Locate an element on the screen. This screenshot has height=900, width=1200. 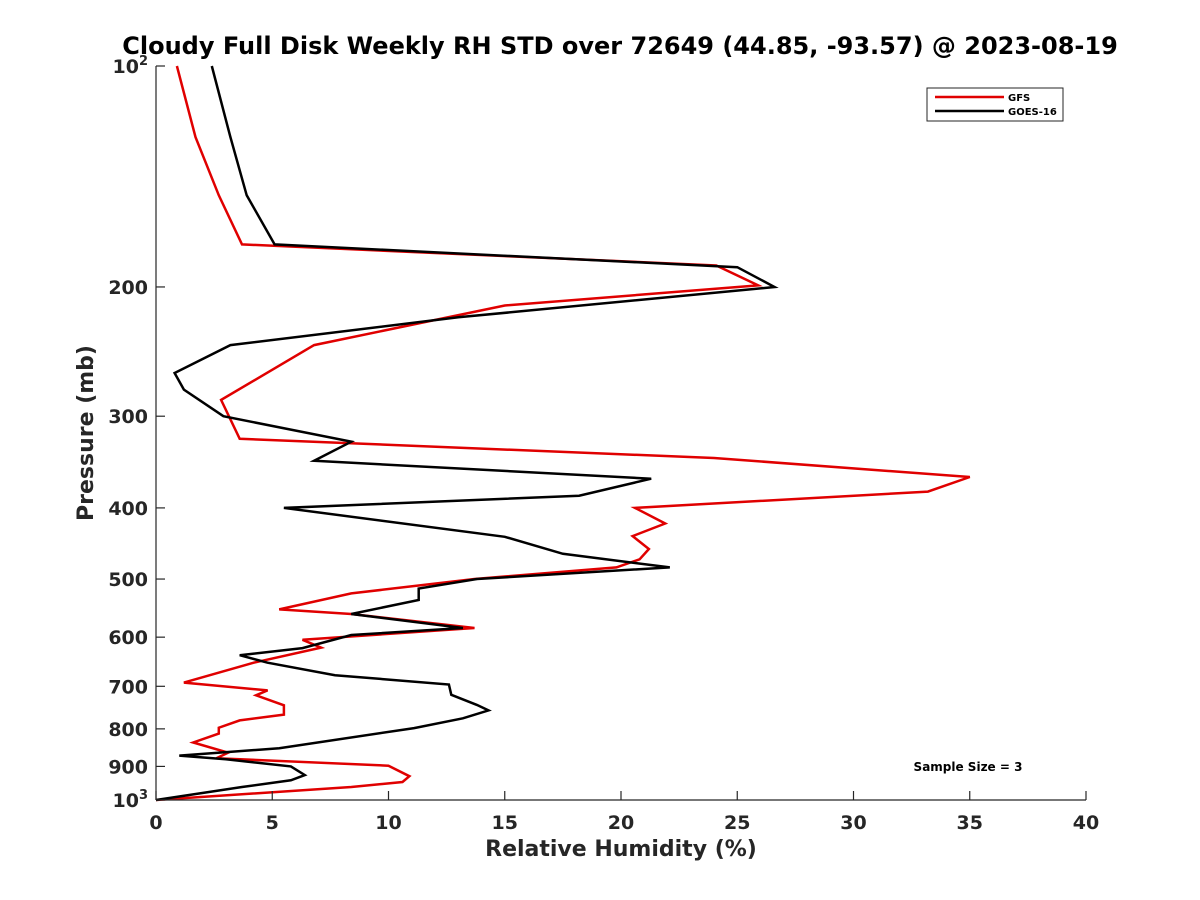
legend: GFS GOES-16 is located at coordinates (995, 104).